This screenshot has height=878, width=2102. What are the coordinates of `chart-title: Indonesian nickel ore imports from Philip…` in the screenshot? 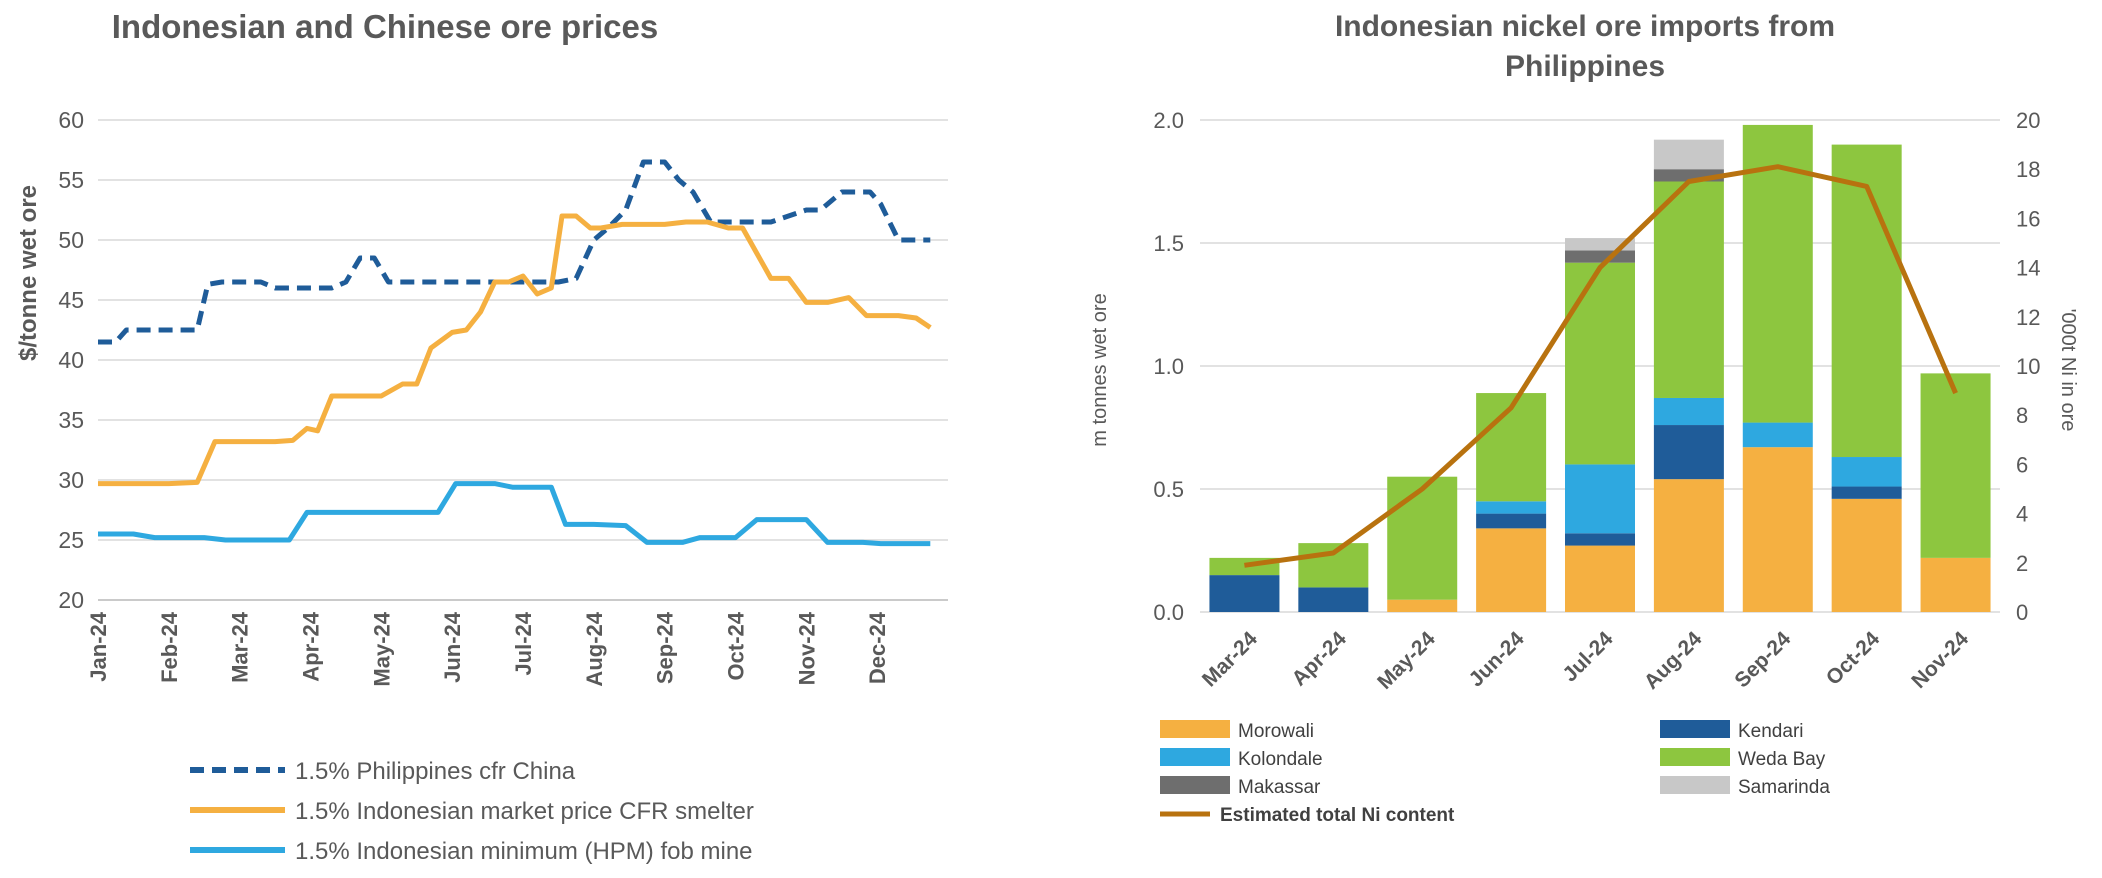 It's located at (1585, 46).